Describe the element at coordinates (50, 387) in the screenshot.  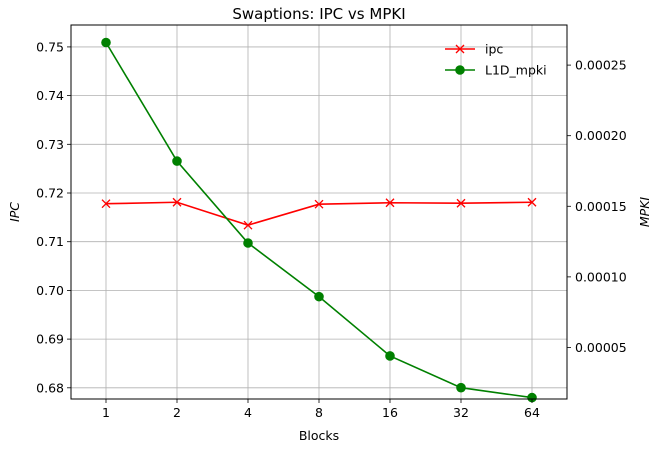
I see `y-left-tick-label: 0.68` at that location.